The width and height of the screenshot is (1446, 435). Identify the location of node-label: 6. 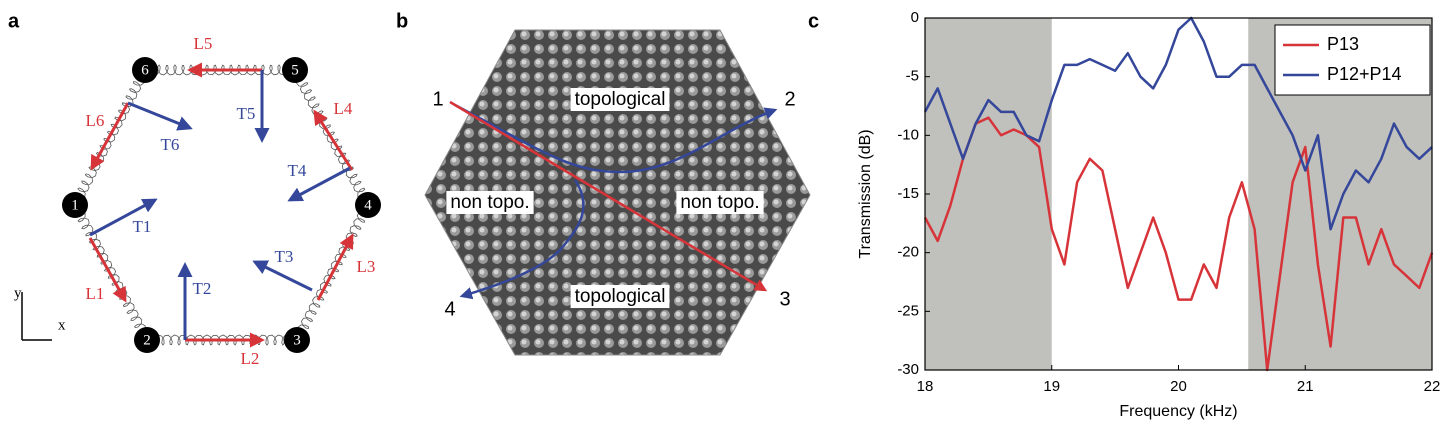
(145, 70).